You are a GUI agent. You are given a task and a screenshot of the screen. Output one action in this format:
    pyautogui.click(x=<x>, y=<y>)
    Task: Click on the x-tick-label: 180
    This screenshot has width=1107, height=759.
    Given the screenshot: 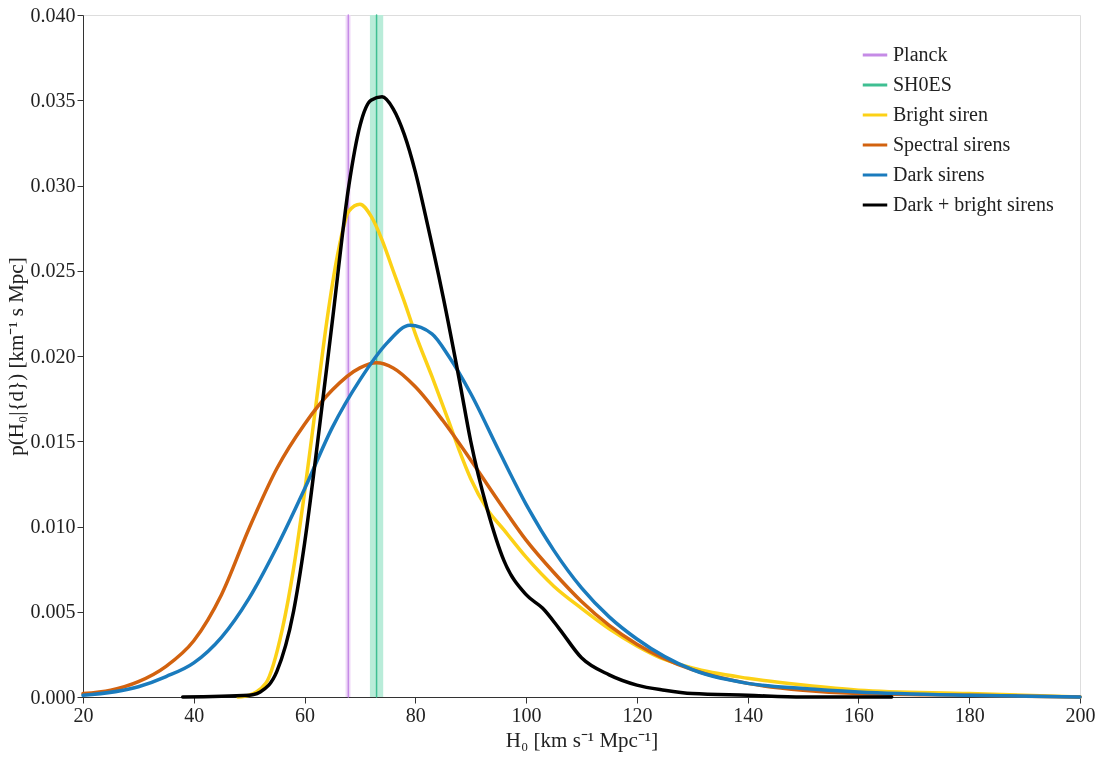 What is the action you would take?
    pyautogui.click(x=969, y=714)
    